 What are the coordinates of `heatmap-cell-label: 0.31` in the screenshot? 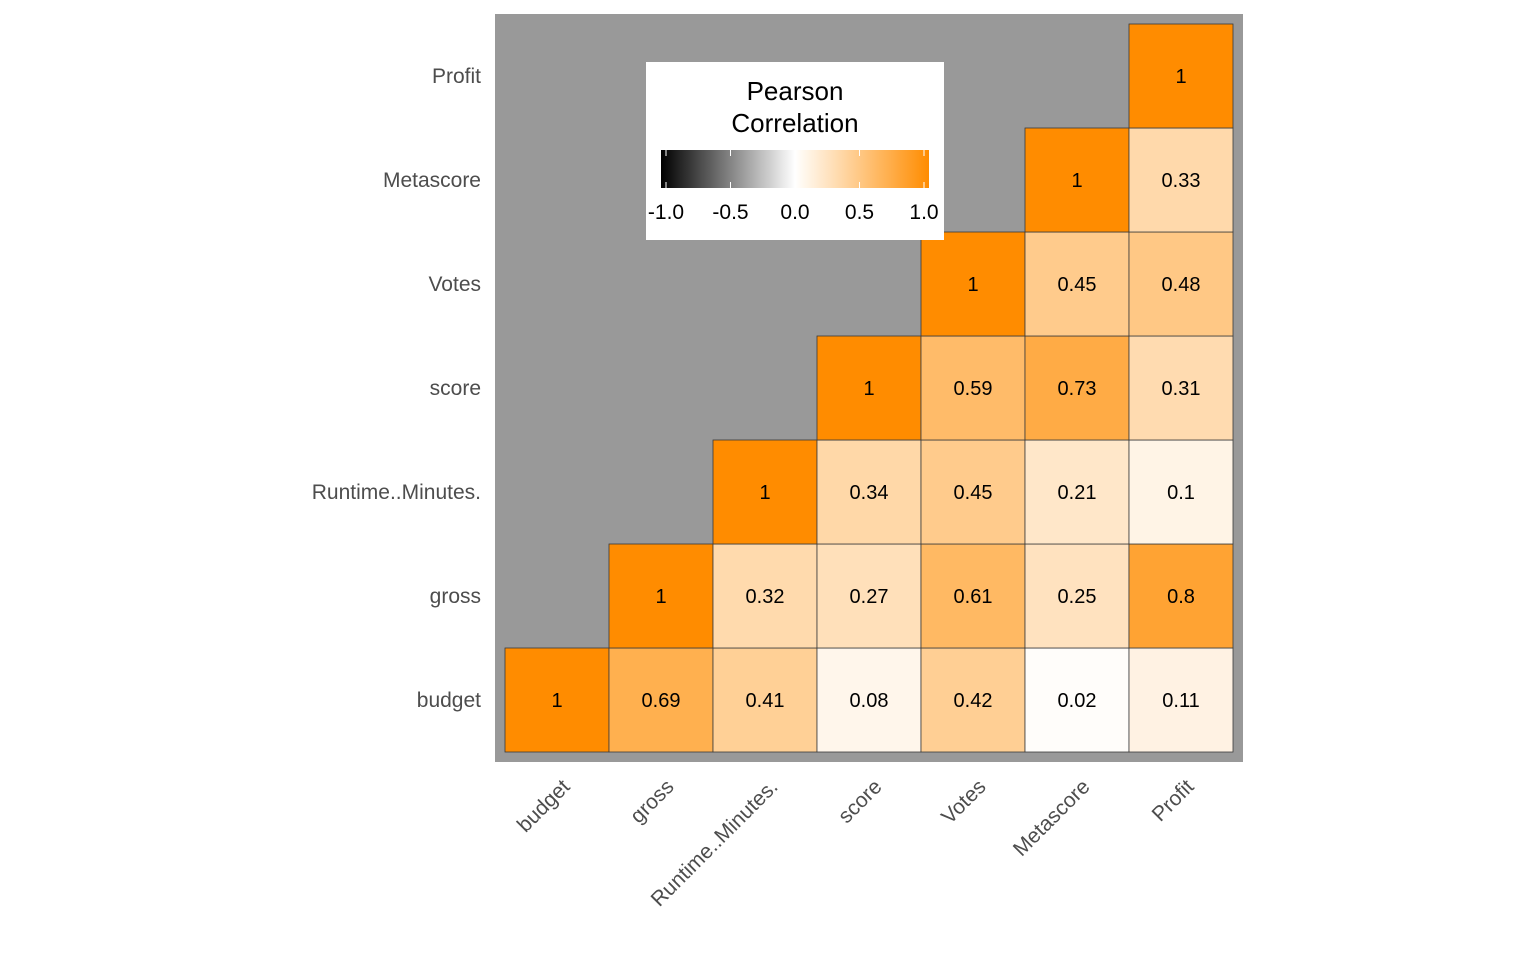 It's located at (1181, 389).